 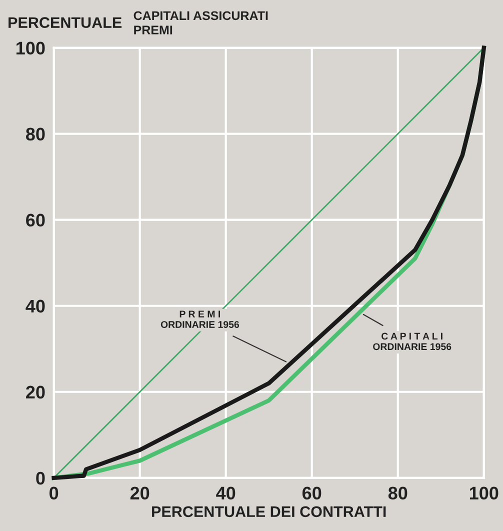 What do you see at coordinates (484, 493) in the screenshot?
I see `x-tick-label: 100` at bounding box center [484, 493].